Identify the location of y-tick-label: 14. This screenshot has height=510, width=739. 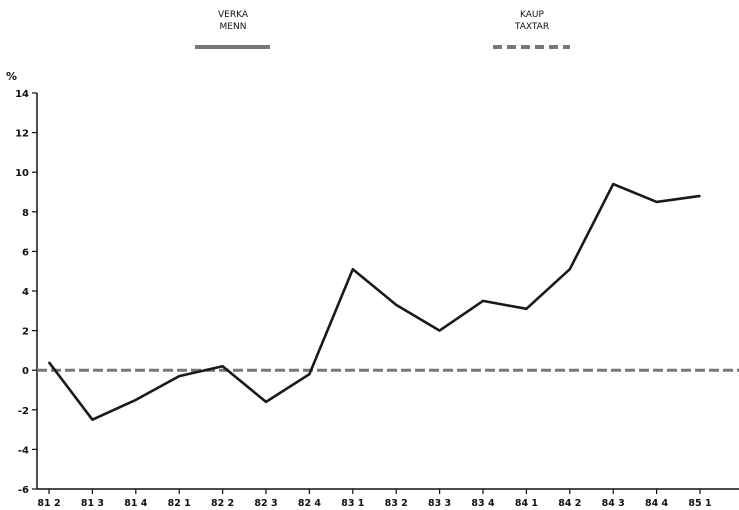
(22, 94).